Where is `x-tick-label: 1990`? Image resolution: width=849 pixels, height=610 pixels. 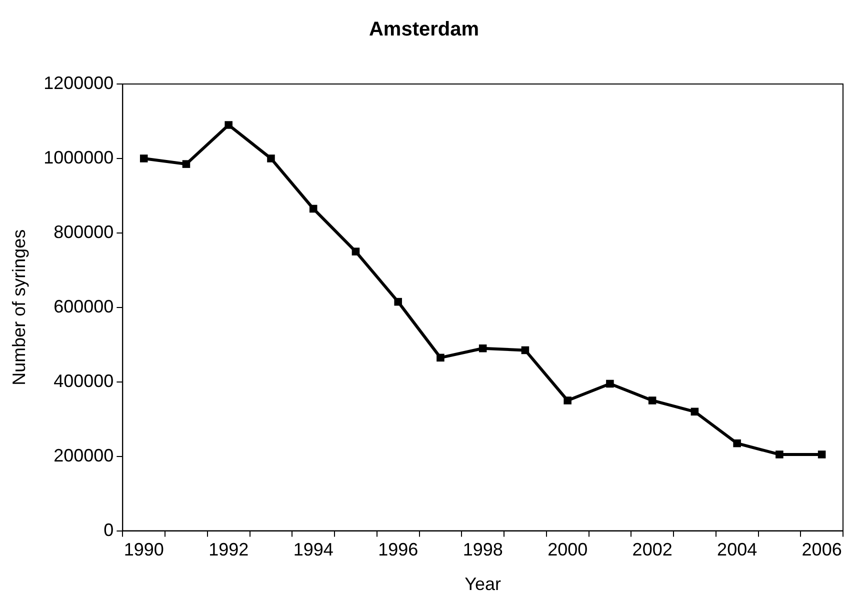
x-tick-label: 1990 is located at coordinates (144, 550).